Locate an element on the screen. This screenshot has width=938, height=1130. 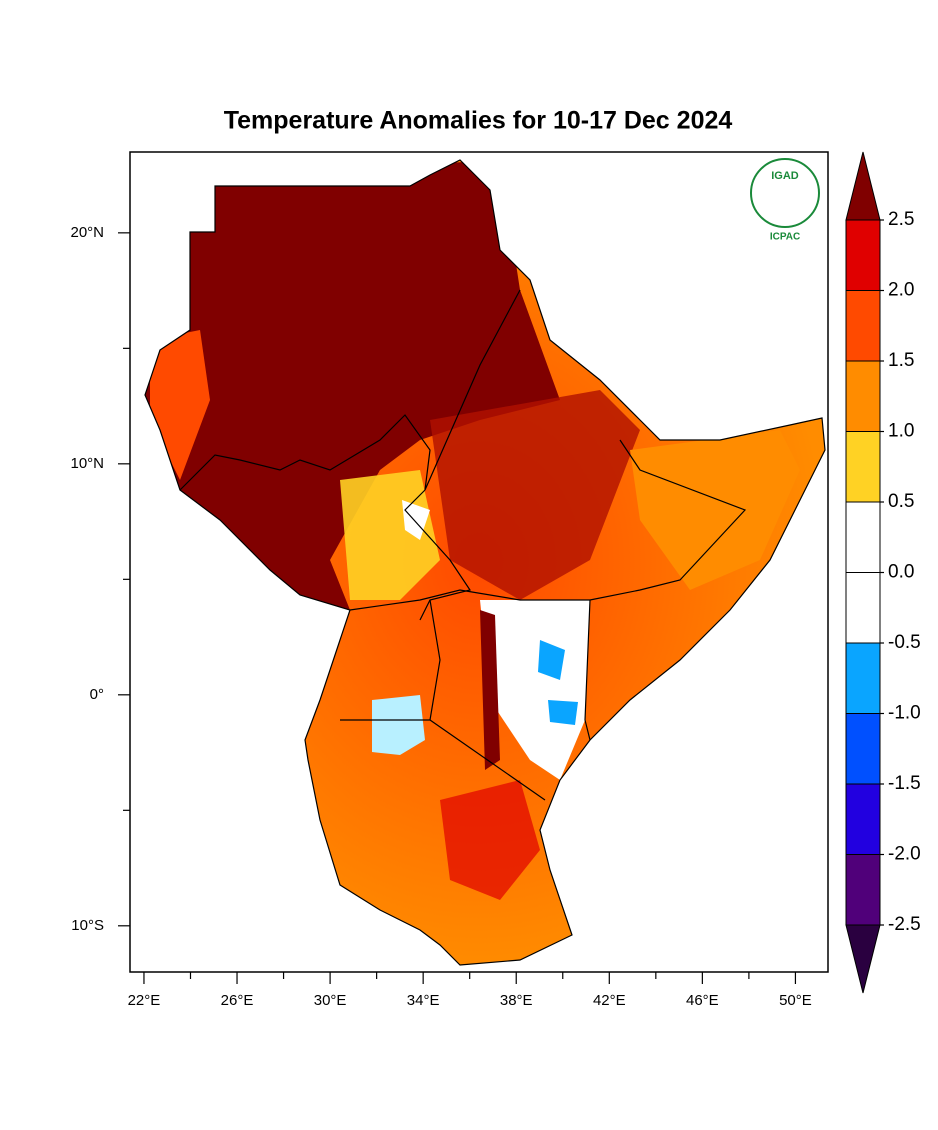
colorbar-label: 0.0 is located at coordinates (901, 572).